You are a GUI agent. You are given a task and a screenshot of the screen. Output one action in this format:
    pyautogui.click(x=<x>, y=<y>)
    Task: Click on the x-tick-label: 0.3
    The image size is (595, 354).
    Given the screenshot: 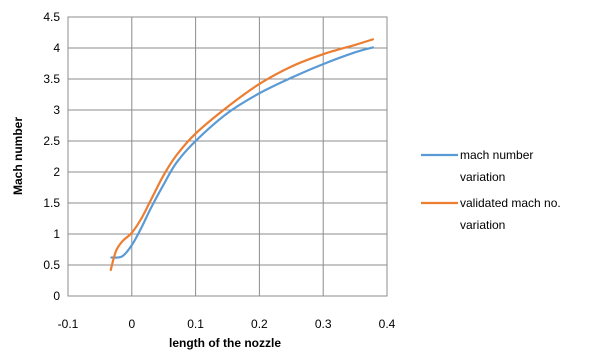 What is the action you would take?
    pyautogui.click(x=323, y=324)
    